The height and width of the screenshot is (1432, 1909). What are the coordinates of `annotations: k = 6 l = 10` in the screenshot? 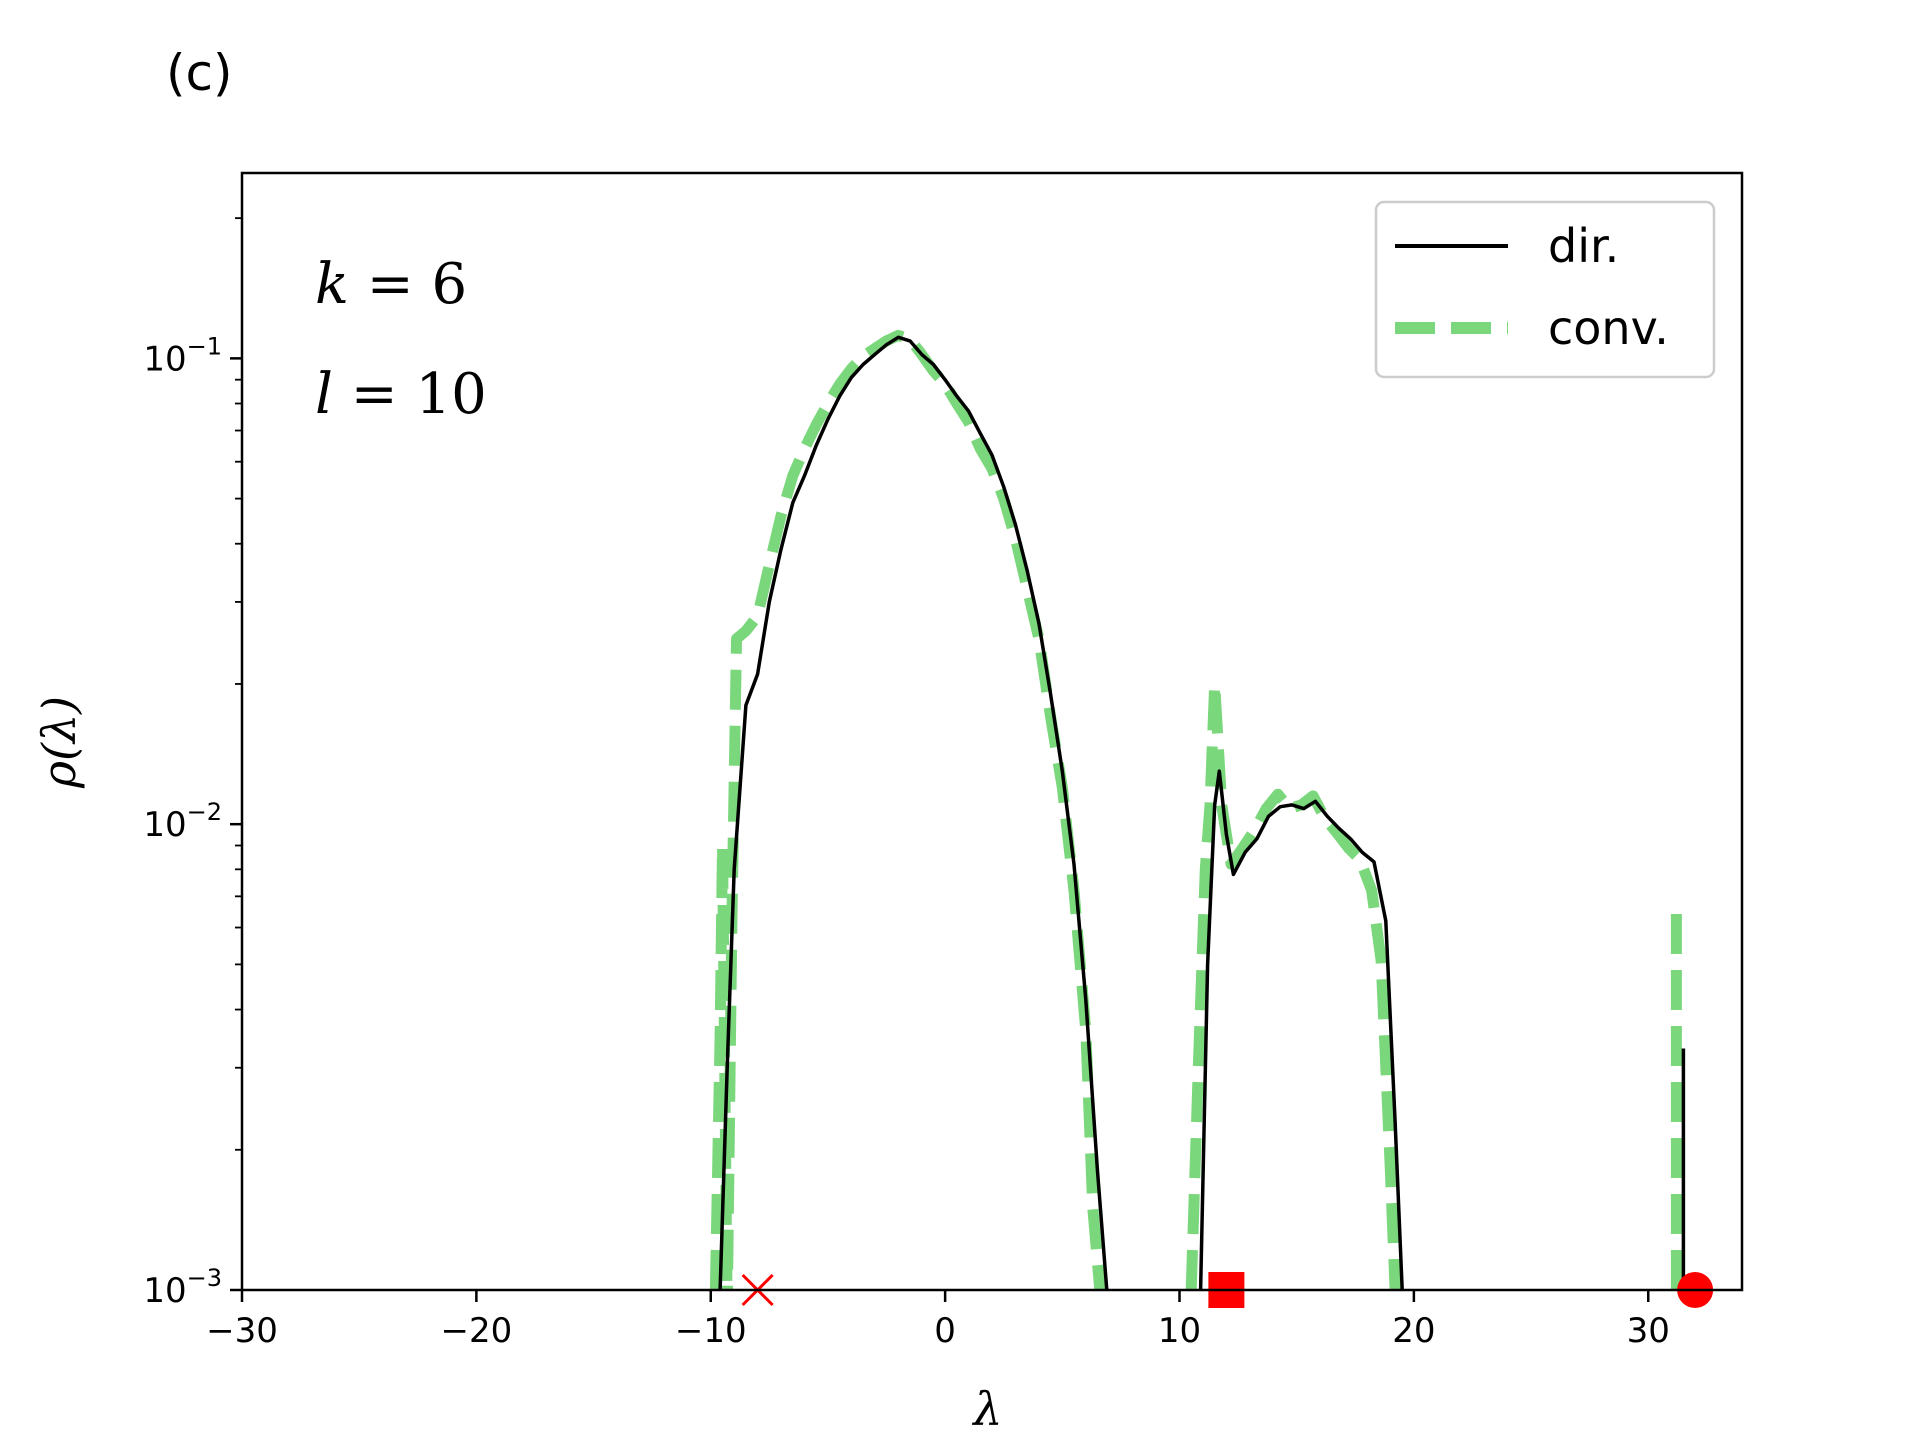 It's located at (401, 339).